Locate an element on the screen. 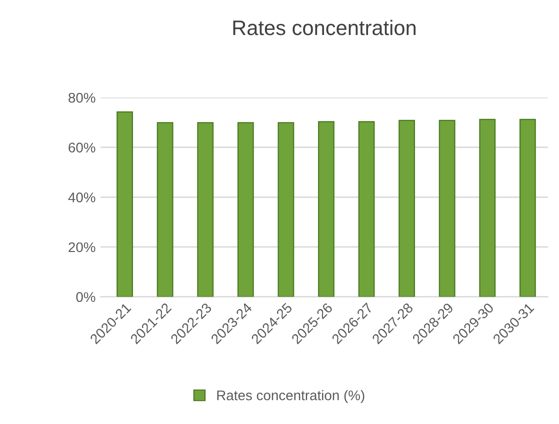 This screenshot has height=424, width=559. chart-title: Rates concentration is located at coordinates (324, 28).